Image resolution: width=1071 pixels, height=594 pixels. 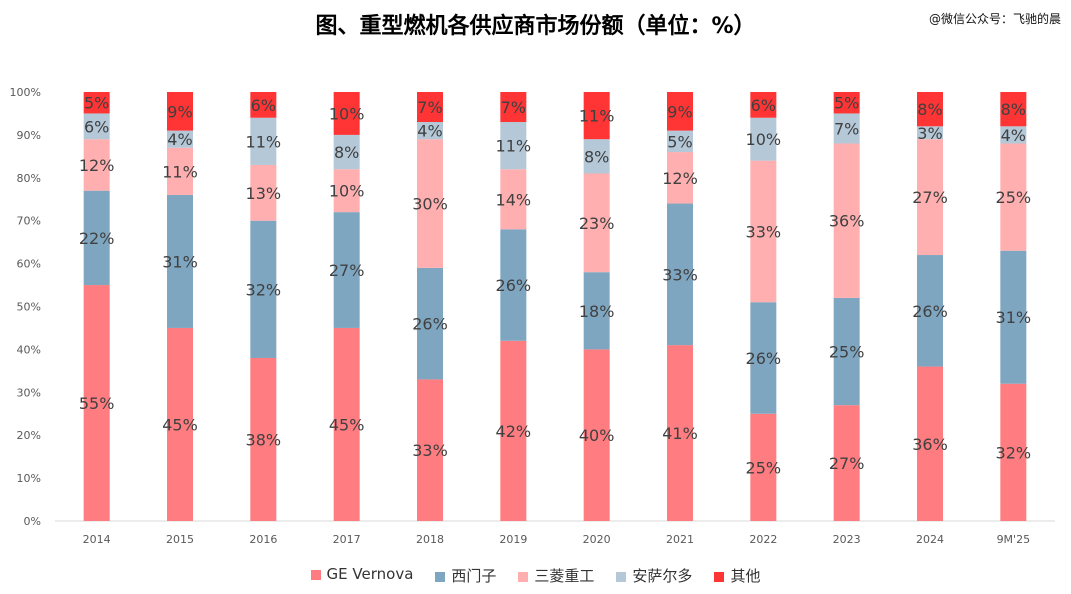 What do you see at coordinates (370, 574) in the screenshot?
I see `legend-label: GE Vernova` at bounding box center [370, 574].